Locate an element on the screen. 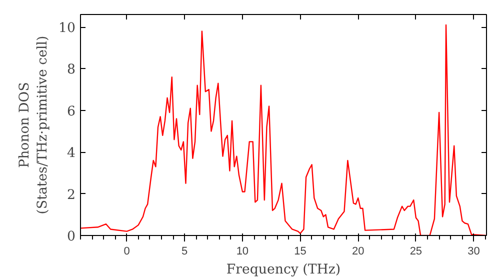 The image size is (500, 280). y-tick-label: 4 is located at coordinates (71, 154).